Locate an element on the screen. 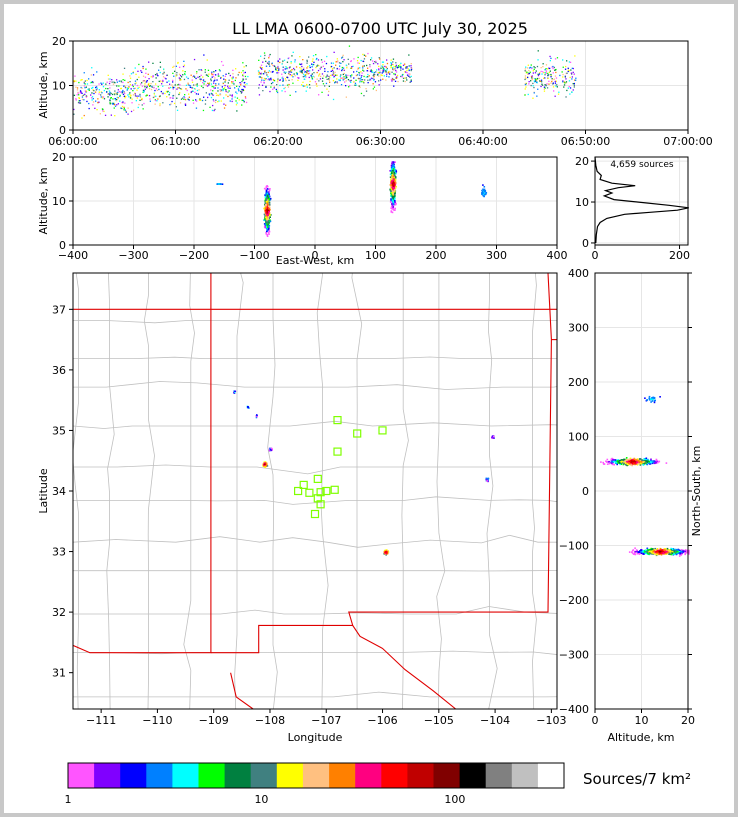  ns-ytick: −100 is located at coordinates (574, 546).